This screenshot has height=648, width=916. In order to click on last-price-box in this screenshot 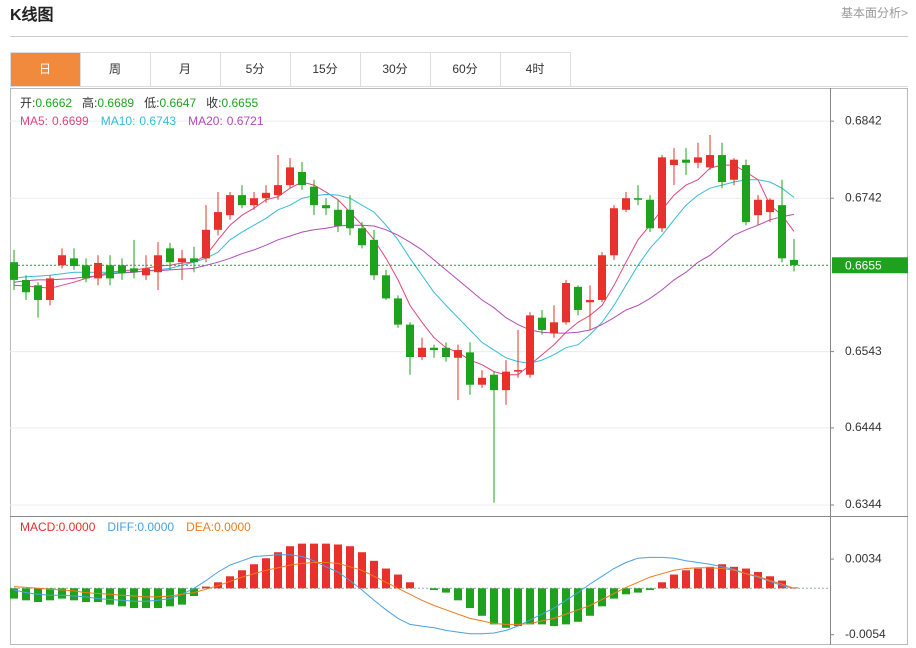, I will do `click(870, 265)`.